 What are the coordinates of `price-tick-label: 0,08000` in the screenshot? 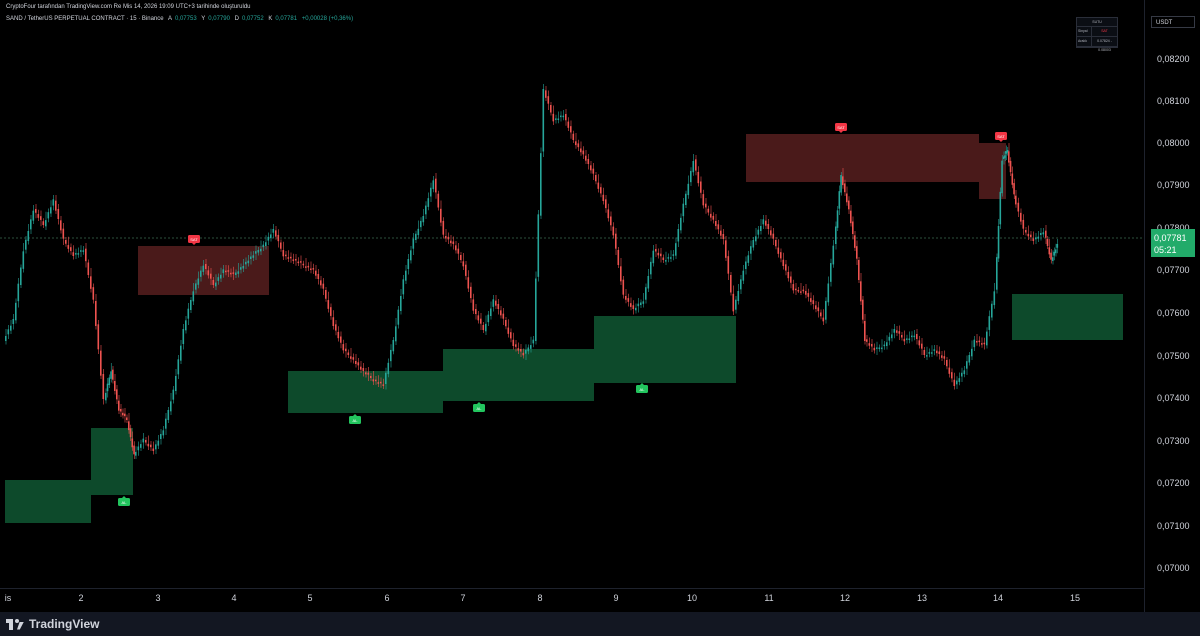 It's located at (1173, 143).